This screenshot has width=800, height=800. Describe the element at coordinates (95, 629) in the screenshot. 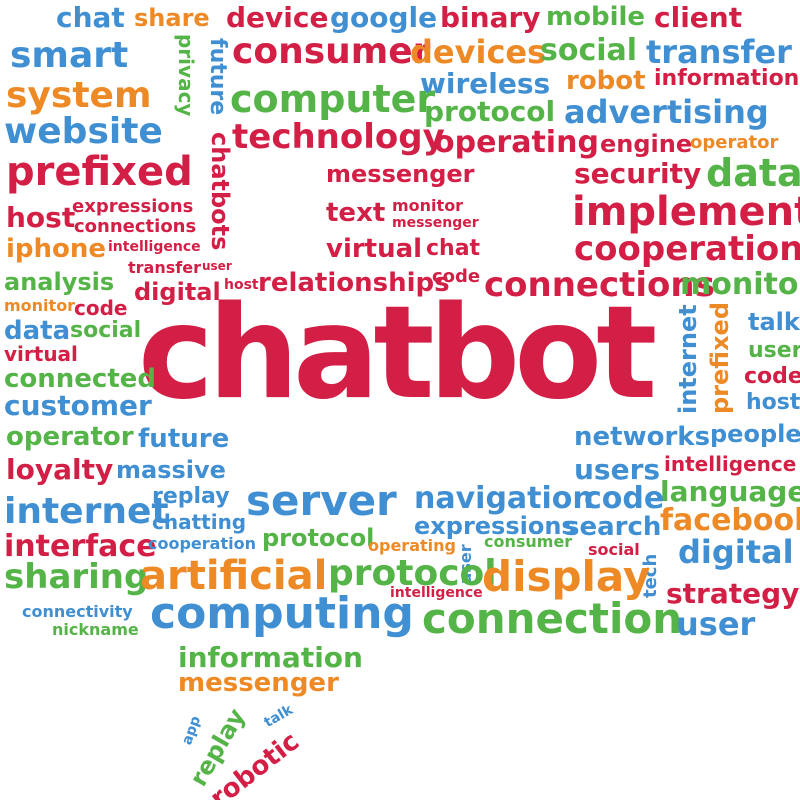

I see `word: nickname` at that location.